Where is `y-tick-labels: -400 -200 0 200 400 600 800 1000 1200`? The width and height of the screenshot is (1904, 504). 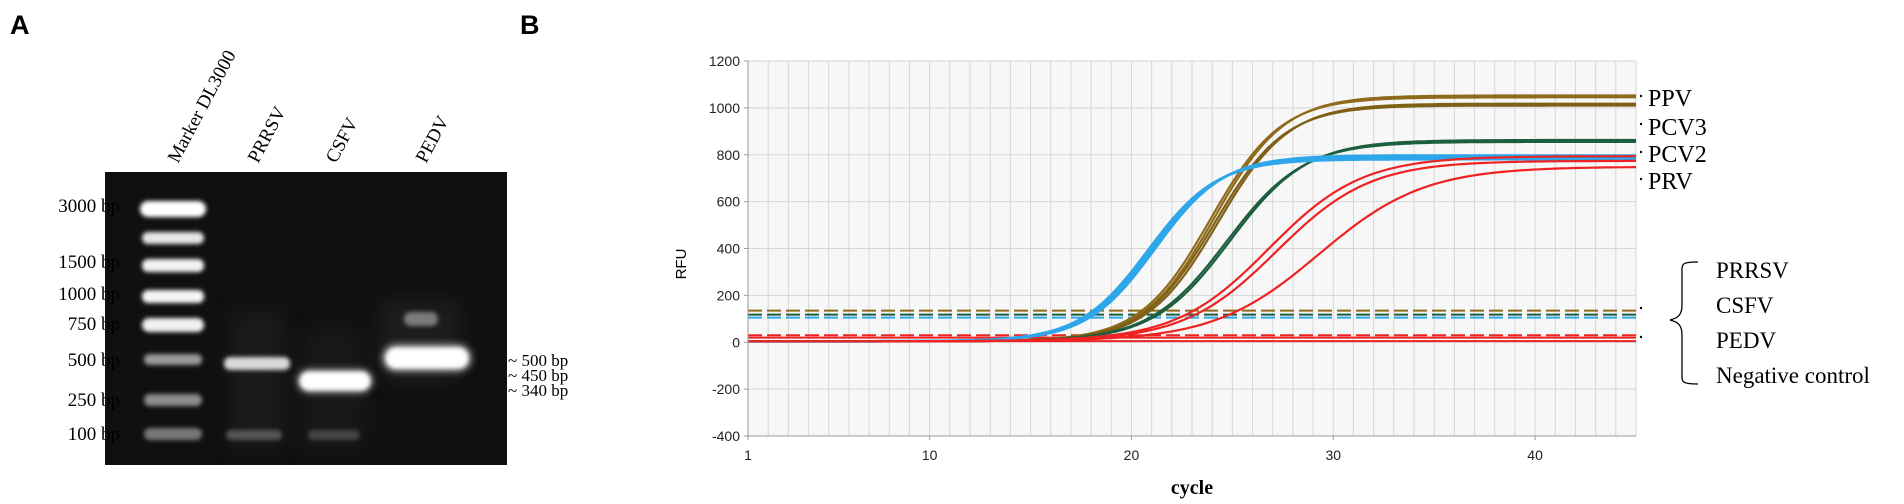 y-tick-labels: -400 -200 0 200 400 600 800 1000 1200 is located at coordinates (728, 248).